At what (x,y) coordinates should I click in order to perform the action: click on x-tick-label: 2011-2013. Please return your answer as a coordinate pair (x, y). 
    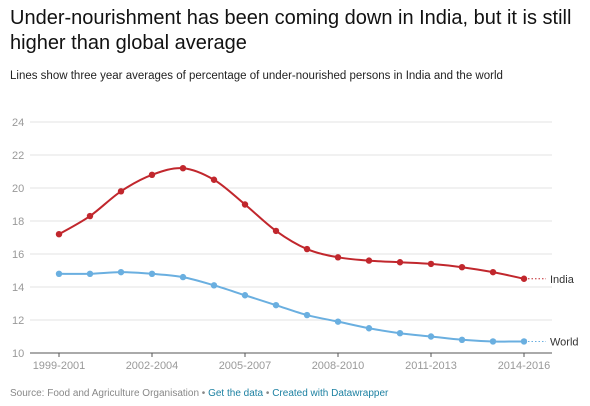
    Looking at the image, I should click on (431, 366).